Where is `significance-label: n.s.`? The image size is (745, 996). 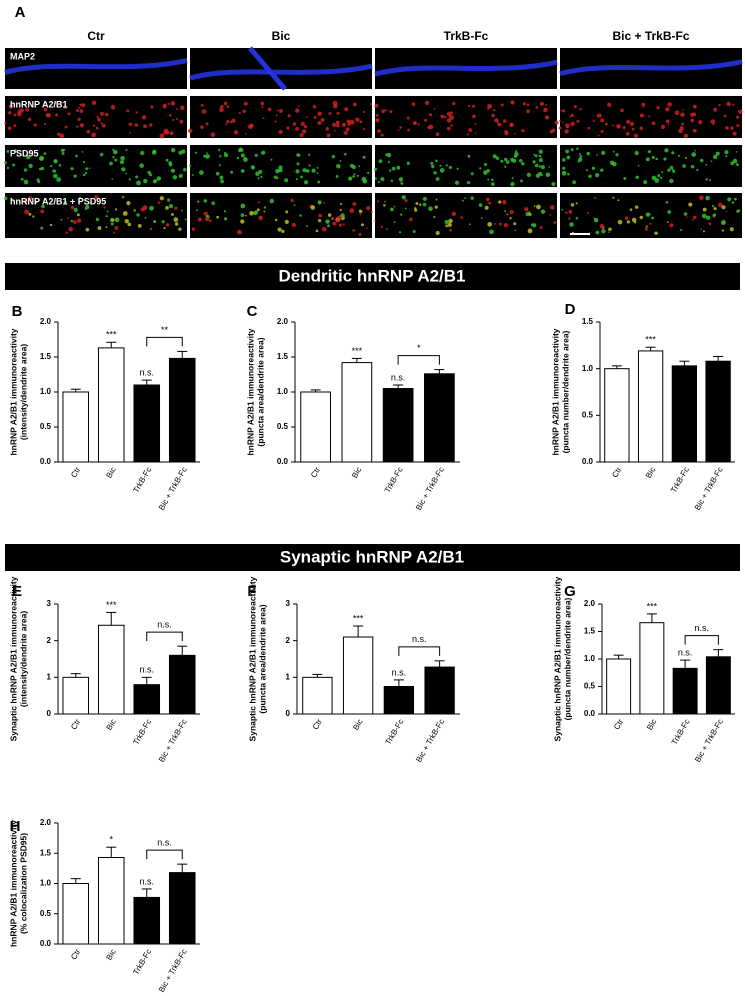
significance-label: n.s. is located at coordinates (146, 670).